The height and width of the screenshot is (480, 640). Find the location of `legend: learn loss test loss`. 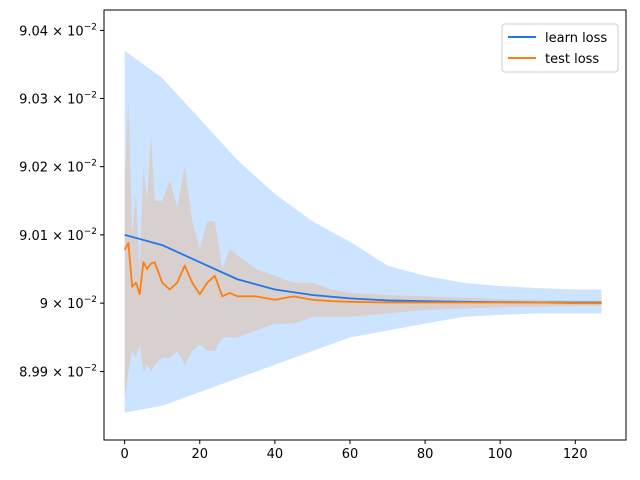

legend: learn loss test loss is located at coordinates (560, 48).